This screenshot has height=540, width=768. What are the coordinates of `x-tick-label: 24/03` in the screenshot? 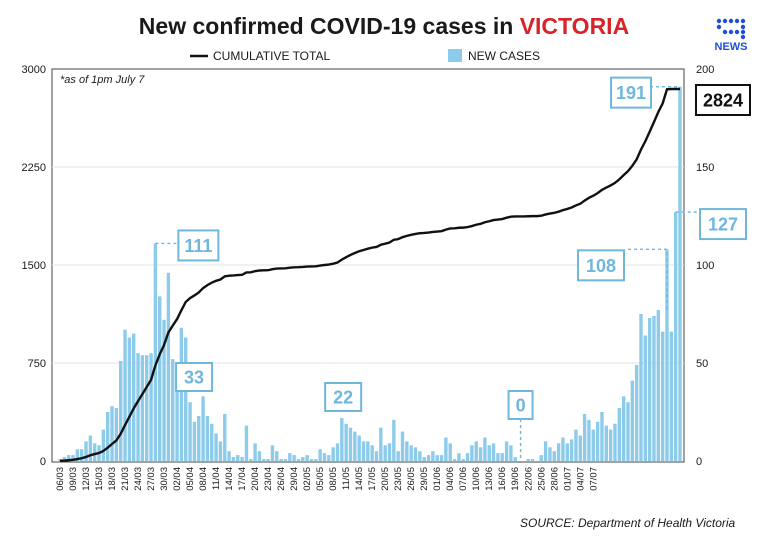 It's located at (138, 479).